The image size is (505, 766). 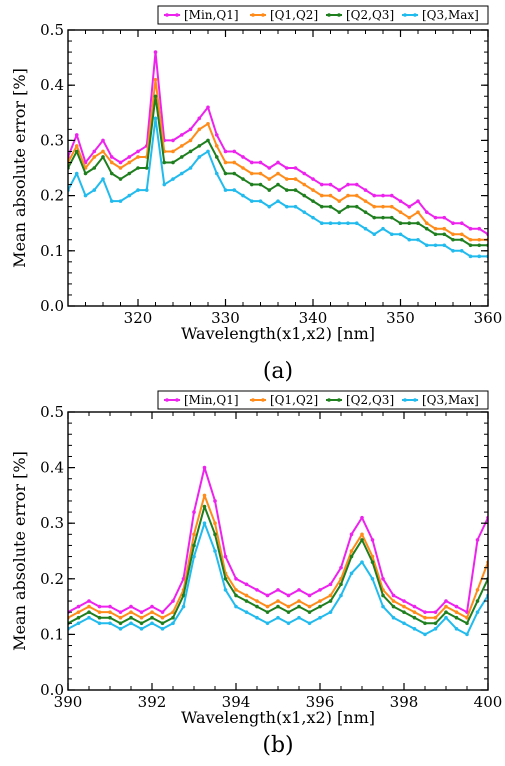 What do you see at coordinates (52, 196) in the screenshot?
I see `y-tick-label: 0.2` at bounding box center [52, 196].